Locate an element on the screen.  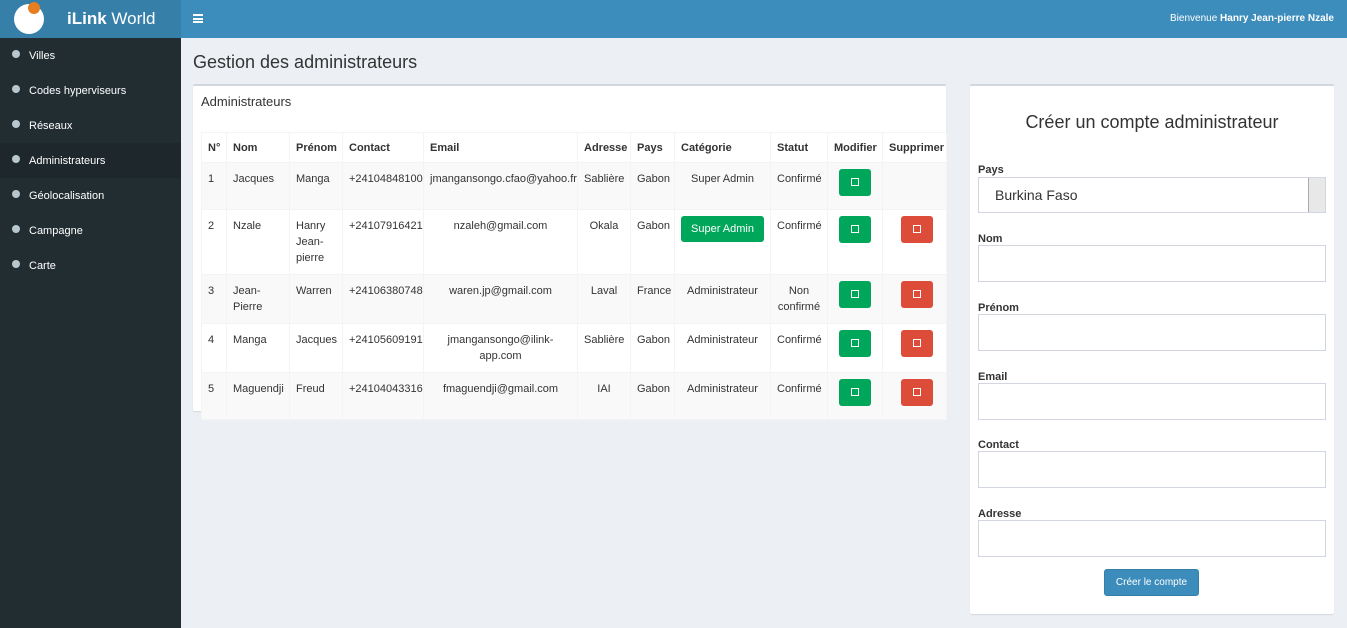
table-cell: France is located at coordinates (652, 299).